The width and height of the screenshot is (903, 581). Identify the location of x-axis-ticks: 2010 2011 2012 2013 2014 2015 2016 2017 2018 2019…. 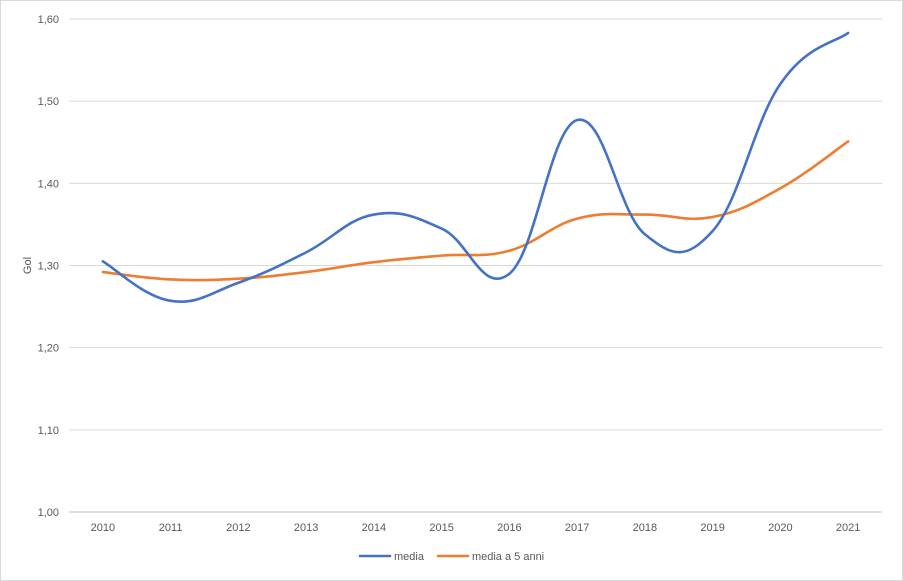
(476, 528).